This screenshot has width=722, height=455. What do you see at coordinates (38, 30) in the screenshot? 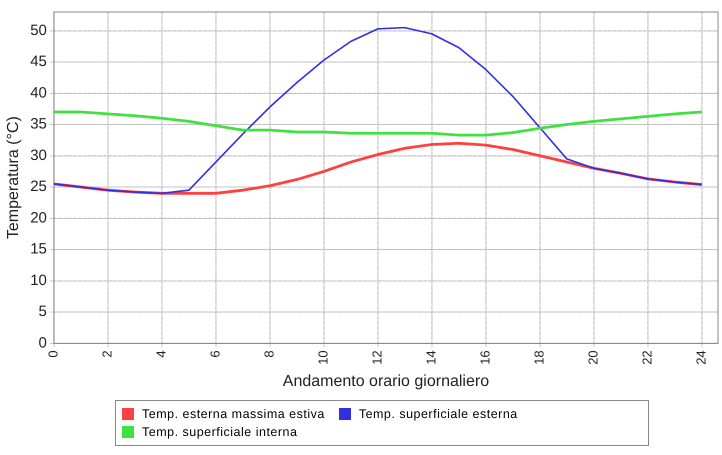
I see `y-tick-label: 50` at bounding box center [38, 30].